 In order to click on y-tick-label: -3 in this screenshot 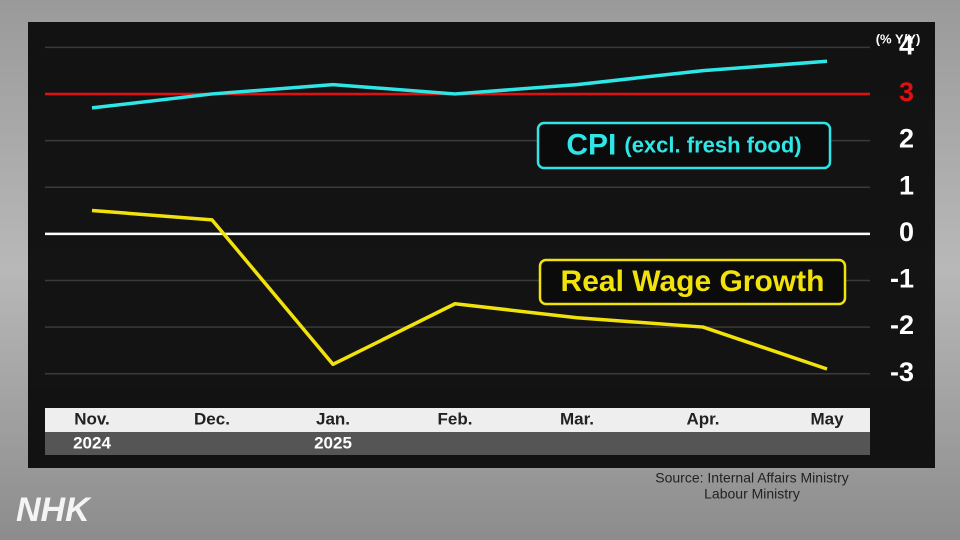, I will do `click(902, 372)`.